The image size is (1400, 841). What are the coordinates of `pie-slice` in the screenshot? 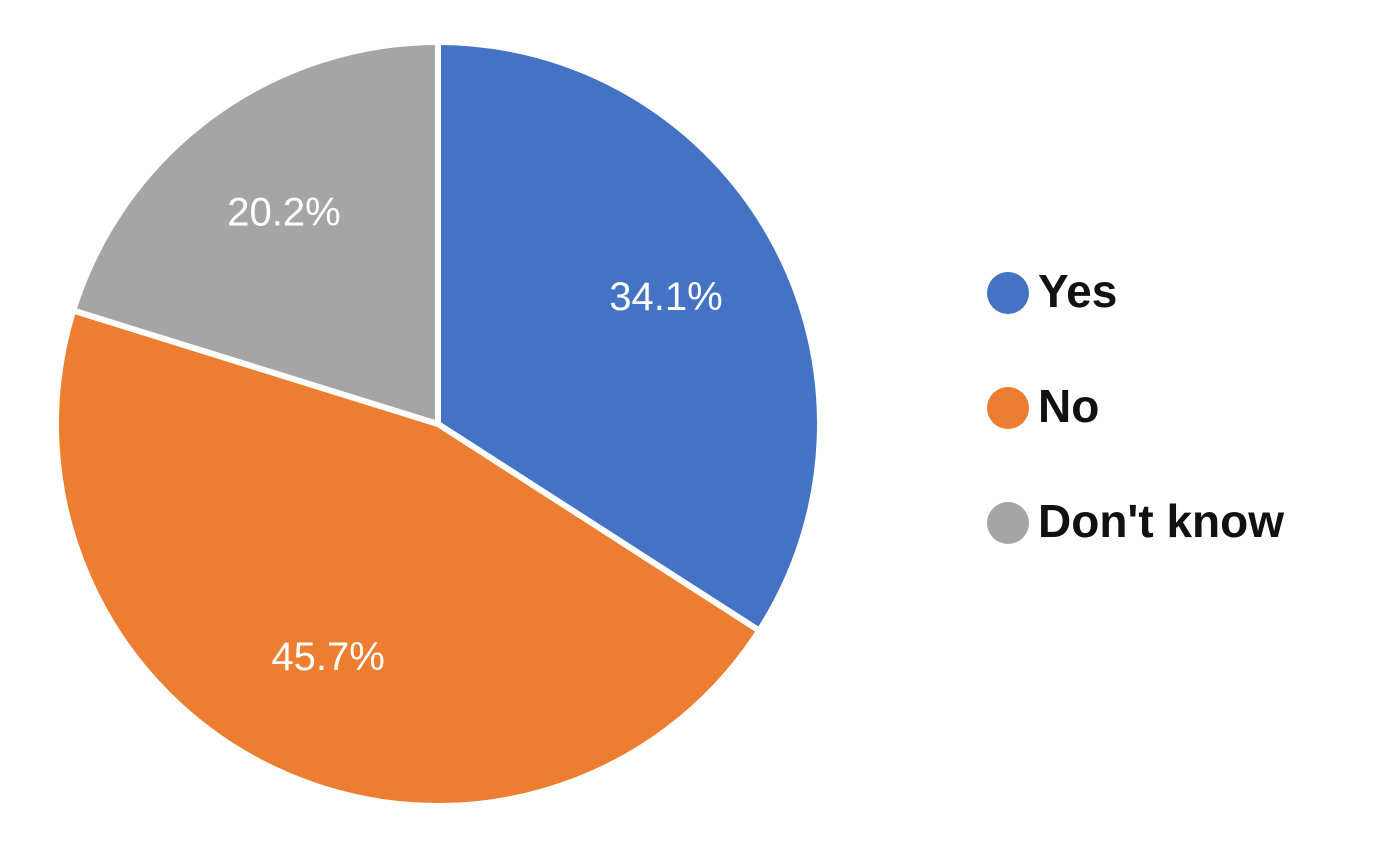 It's located at (255, 233).